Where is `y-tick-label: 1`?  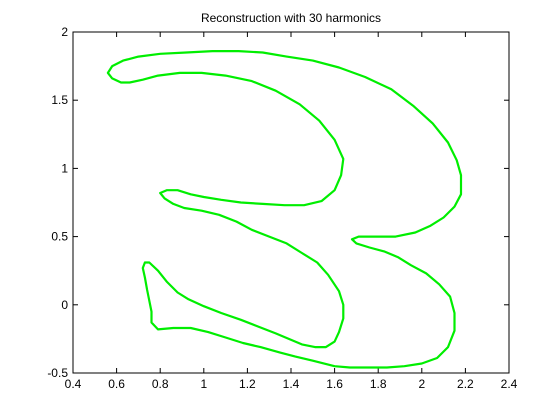 y-tick-label: 1 is located at coordinates (64, 168).